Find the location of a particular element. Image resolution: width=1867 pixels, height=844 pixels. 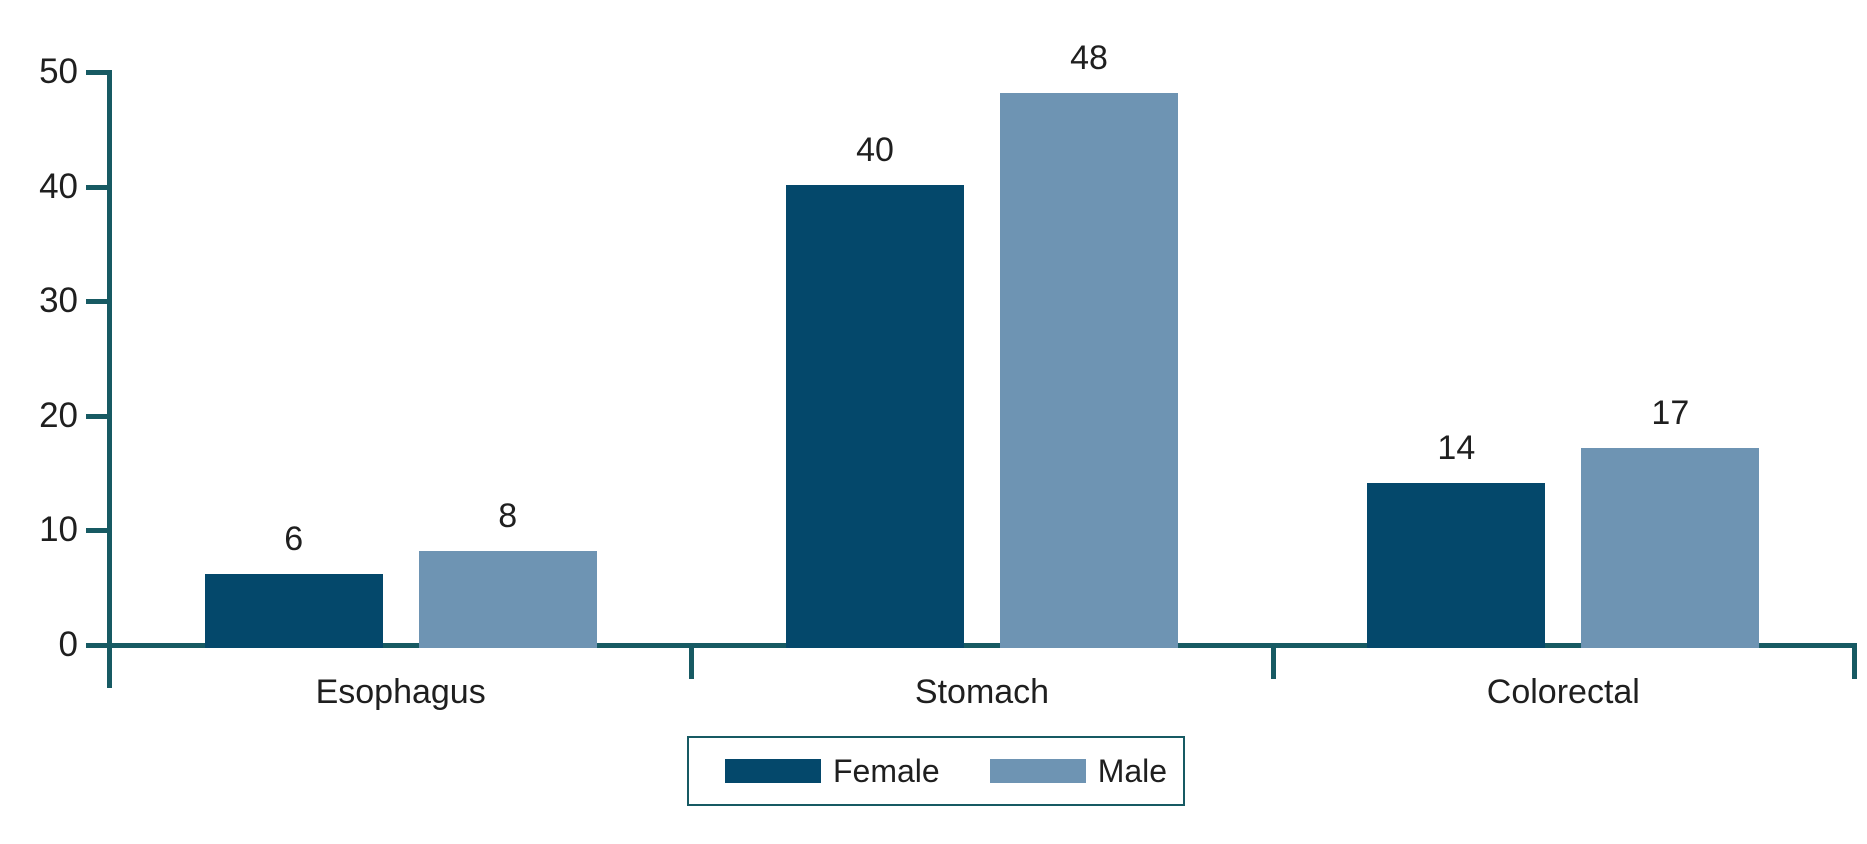

bar-male-esophagus is located at coordinates (507, 599).